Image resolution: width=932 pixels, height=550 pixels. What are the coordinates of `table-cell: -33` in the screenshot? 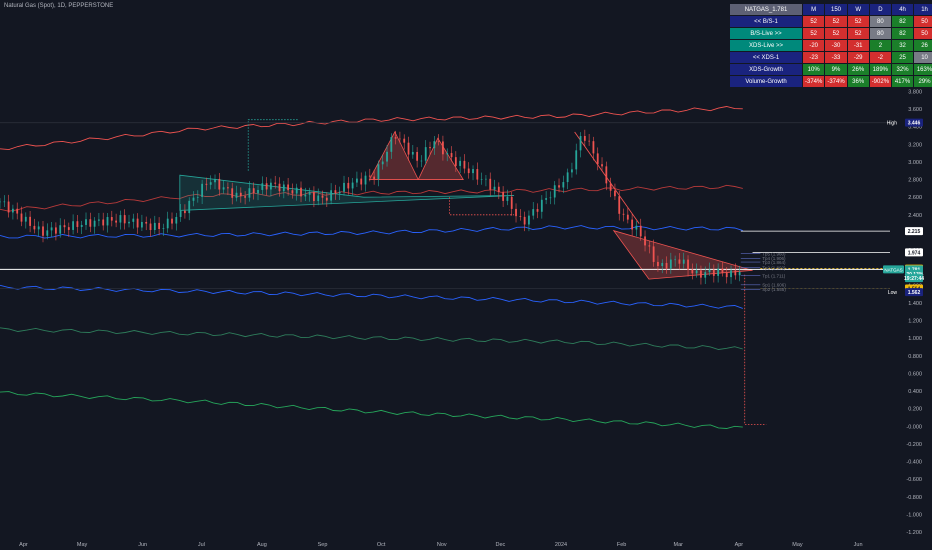 It's located at (836, 57).